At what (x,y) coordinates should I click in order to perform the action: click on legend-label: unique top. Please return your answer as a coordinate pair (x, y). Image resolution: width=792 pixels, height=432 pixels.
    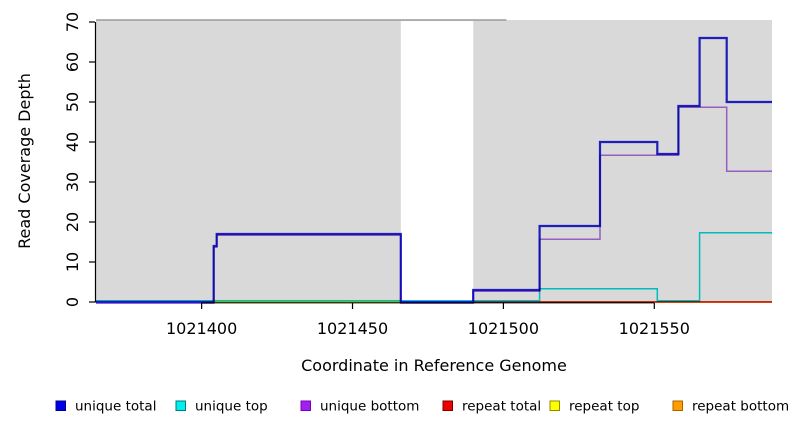
    Looking at the image, I should click on (231, 407).